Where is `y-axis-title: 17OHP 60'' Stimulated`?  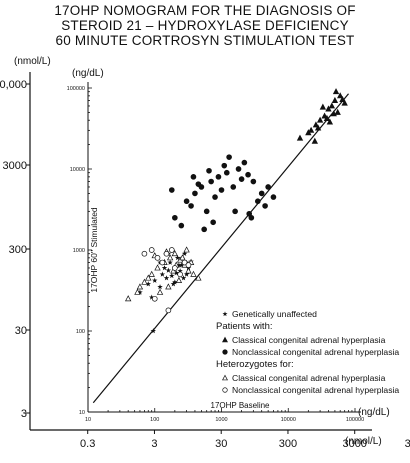
y-axis-title: 17OHP 60'' Stimulated is located at coordinates (94, 250).